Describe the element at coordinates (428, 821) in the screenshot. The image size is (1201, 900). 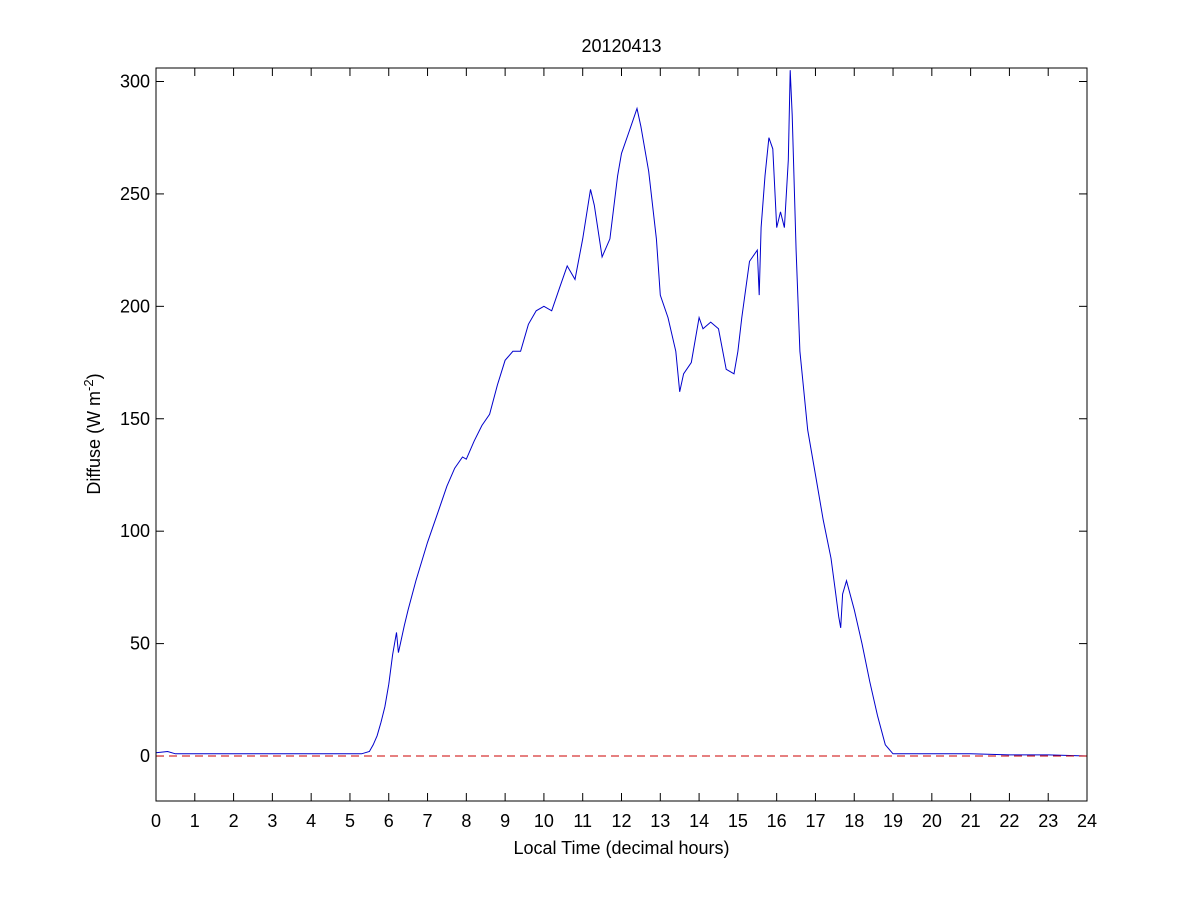
I see `x-tick-label: 7` at that location.